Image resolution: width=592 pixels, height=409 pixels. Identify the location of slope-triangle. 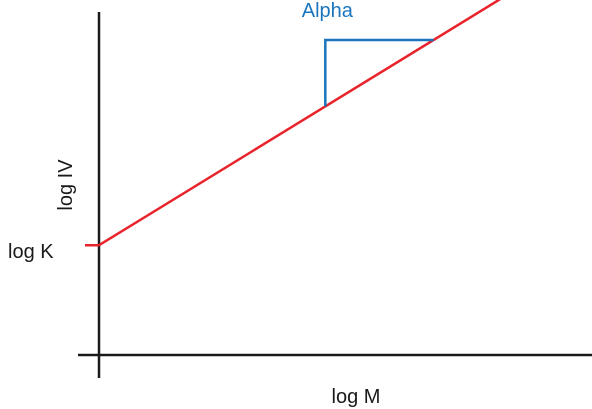
(379, 72).